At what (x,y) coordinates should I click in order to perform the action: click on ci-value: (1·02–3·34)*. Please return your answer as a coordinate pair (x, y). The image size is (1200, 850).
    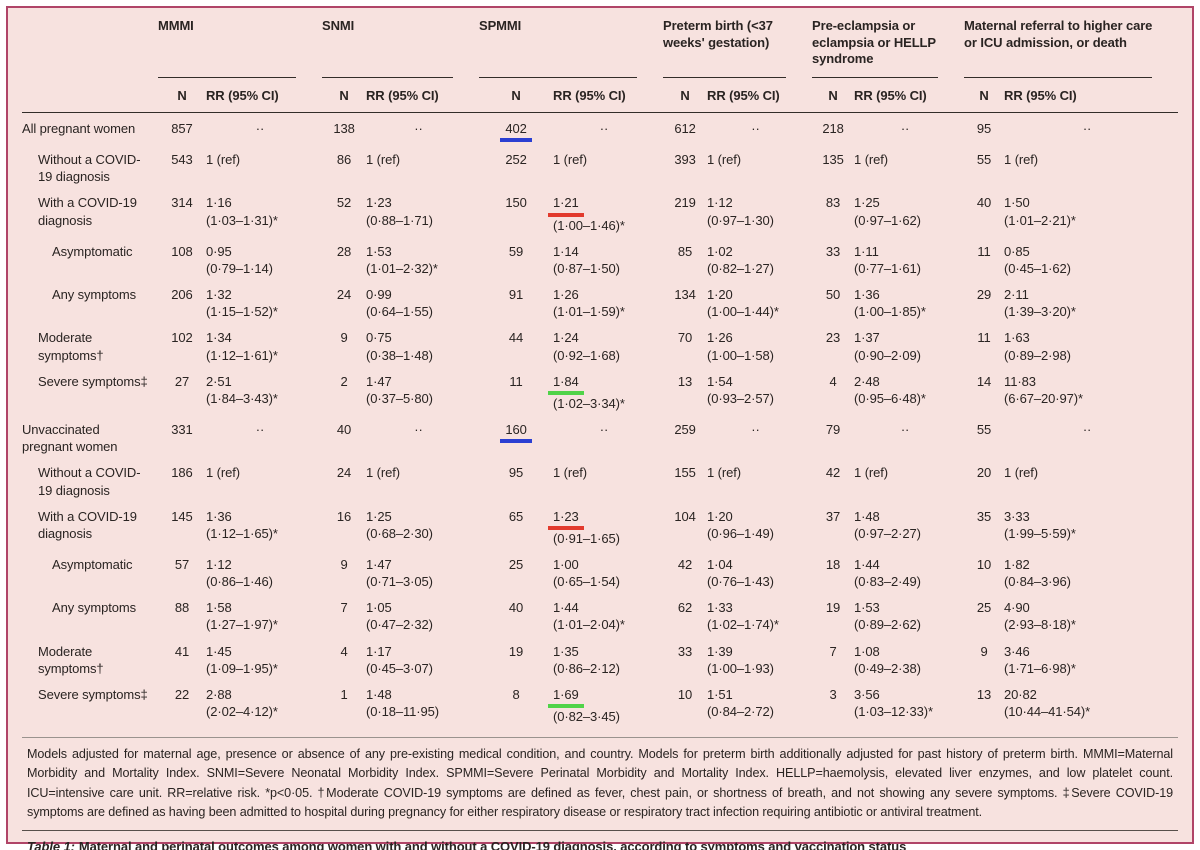
    Looking at the image, I should click on (589, 403).